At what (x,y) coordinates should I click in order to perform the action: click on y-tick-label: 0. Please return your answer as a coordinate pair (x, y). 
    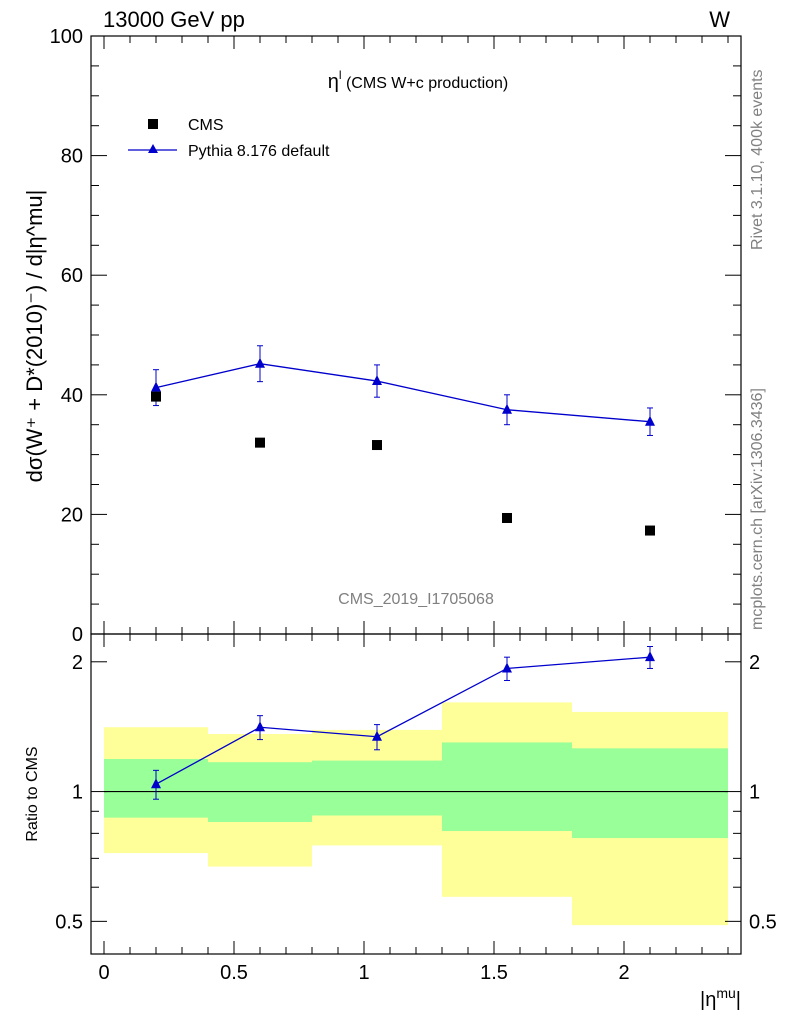
    Looking at the image, I should click on (77, 635).